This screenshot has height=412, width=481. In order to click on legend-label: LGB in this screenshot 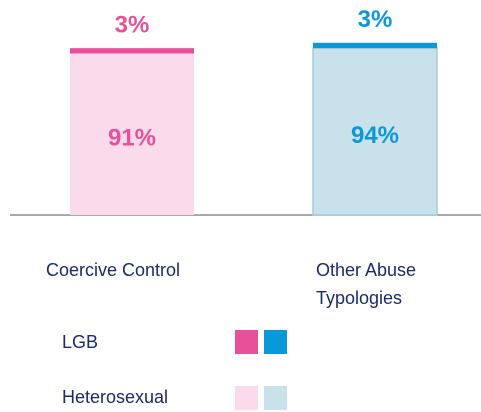, I will do `click(80, 342)`.